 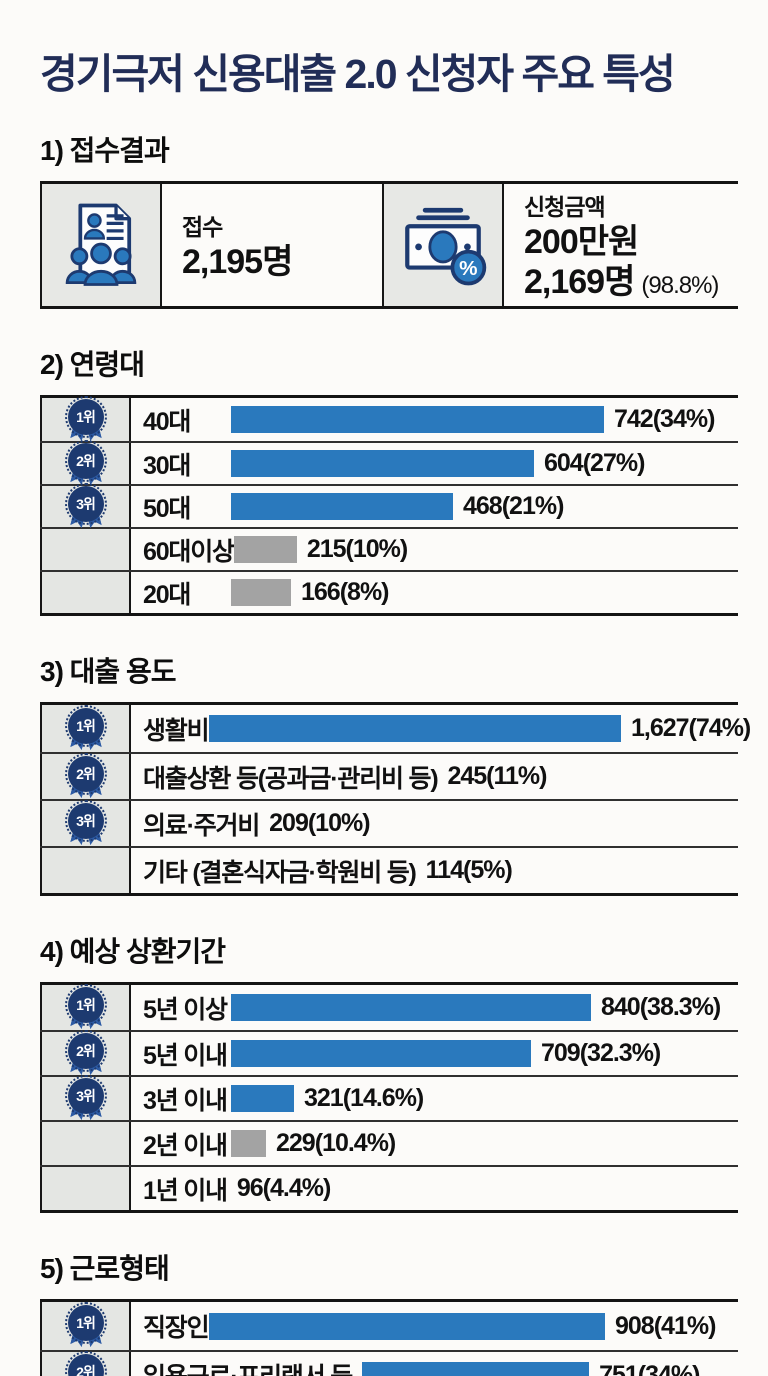 I want to click on table-row: 1위 생활비 1,627(74%), so click(x=395, y=728).